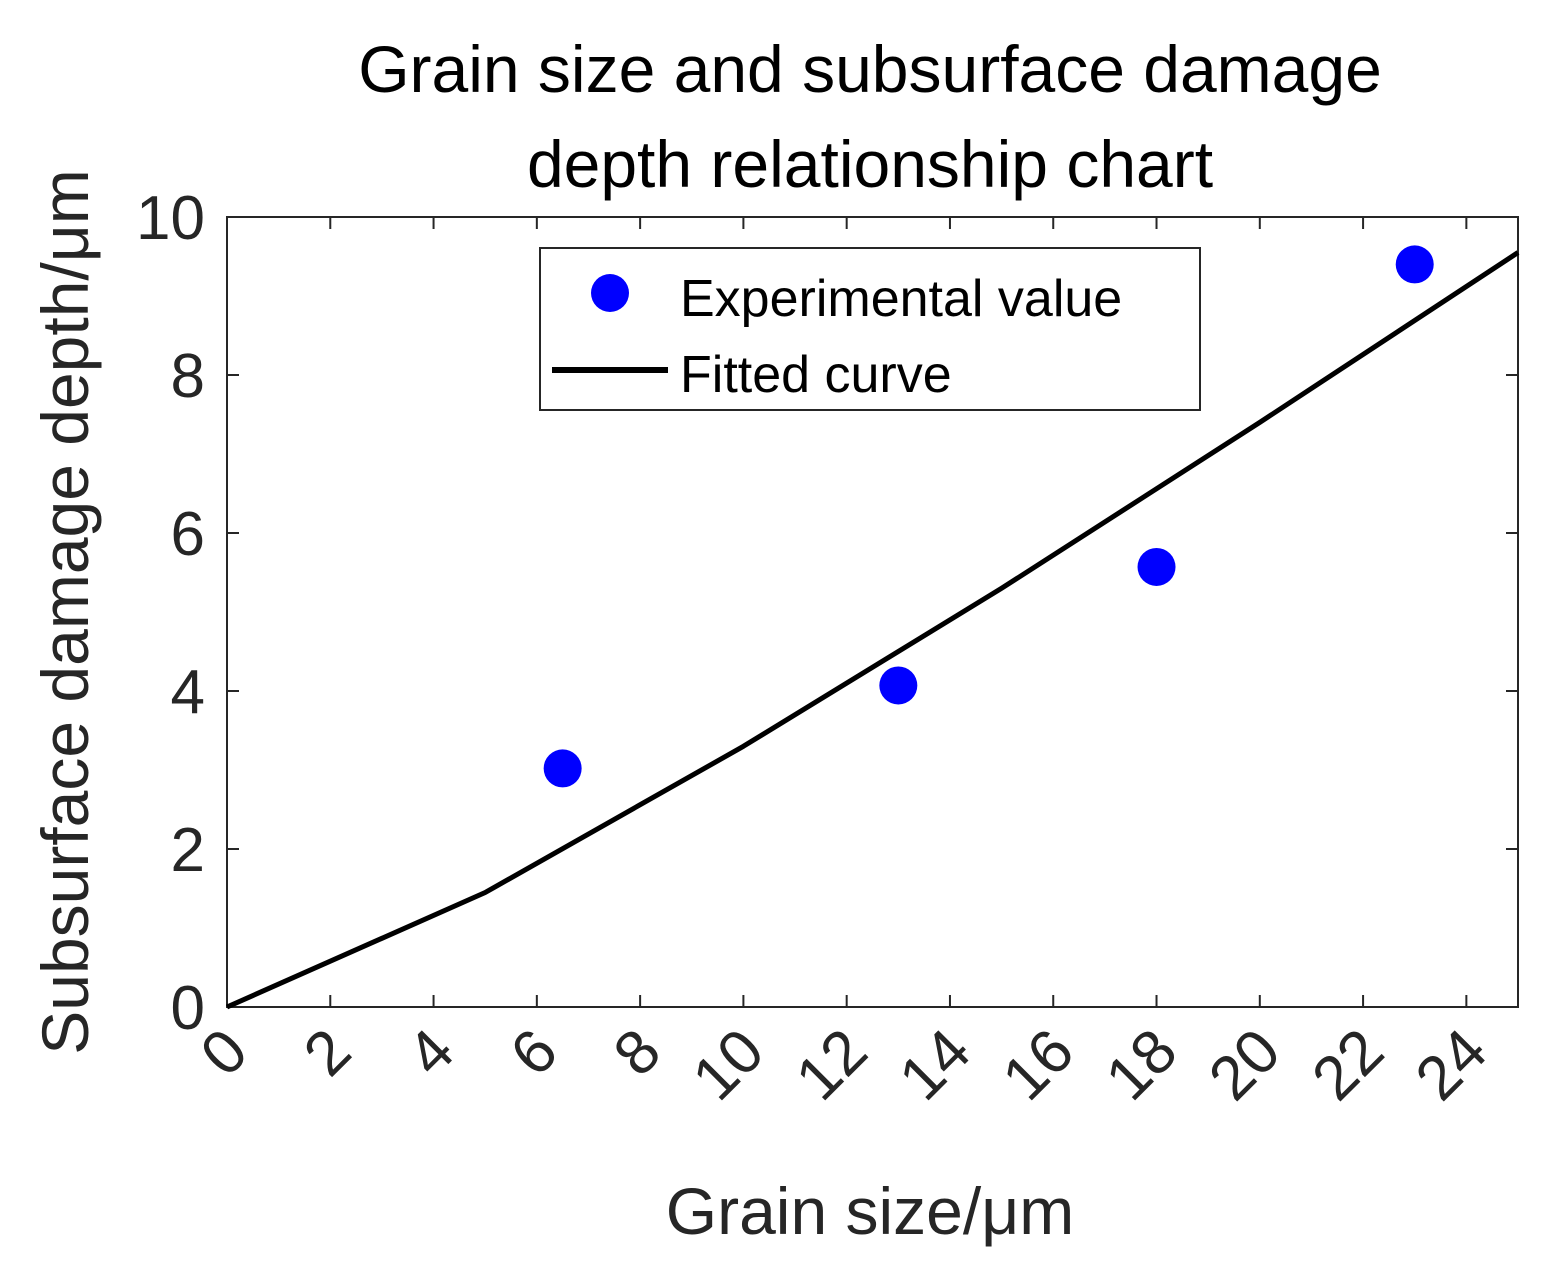 Image resolution: width=1565 pixels, height=1282 pixels. I want to click on legend-box, so click(870, 329).